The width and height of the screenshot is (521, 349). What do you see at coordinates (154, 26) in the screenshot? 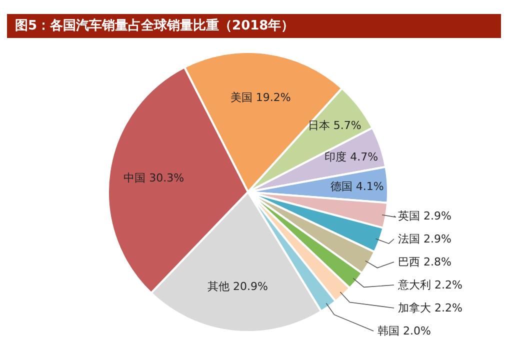
I see `chart-title: 图5：各国汽车销量占全球销量比重（2018年）` at bounding box center [154, 26].